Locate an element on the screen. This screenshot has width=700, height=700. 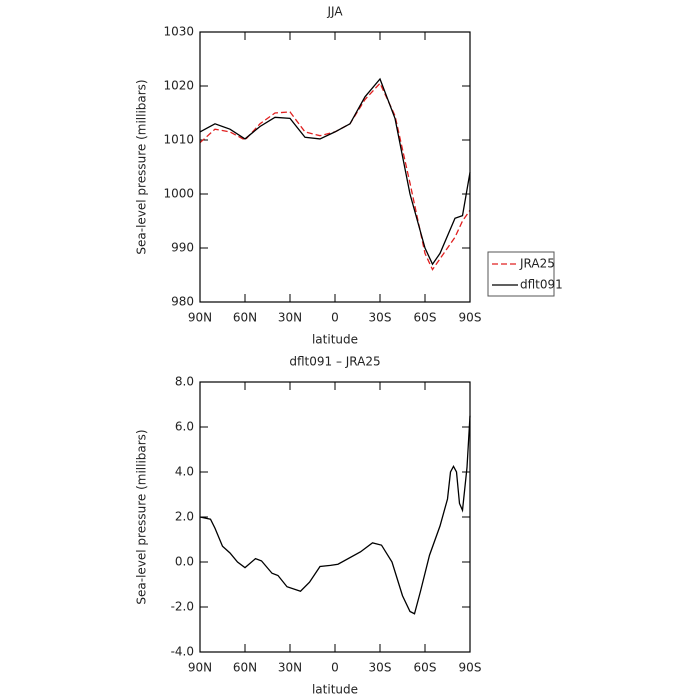
y-tick-label: -4.0 is located at coordinates (182, 652).